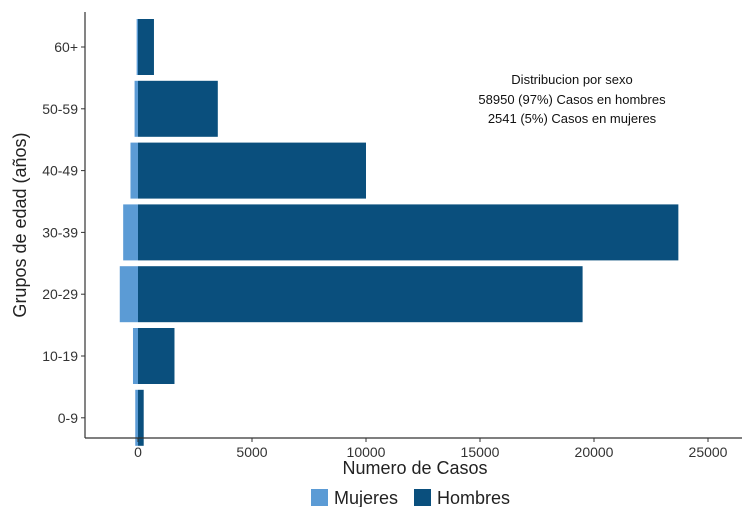  What do you see at coordinates (414, 468) in the screenshot?
I see `x-axis-title: Numero de Casos` at bounding box center [414, 468].